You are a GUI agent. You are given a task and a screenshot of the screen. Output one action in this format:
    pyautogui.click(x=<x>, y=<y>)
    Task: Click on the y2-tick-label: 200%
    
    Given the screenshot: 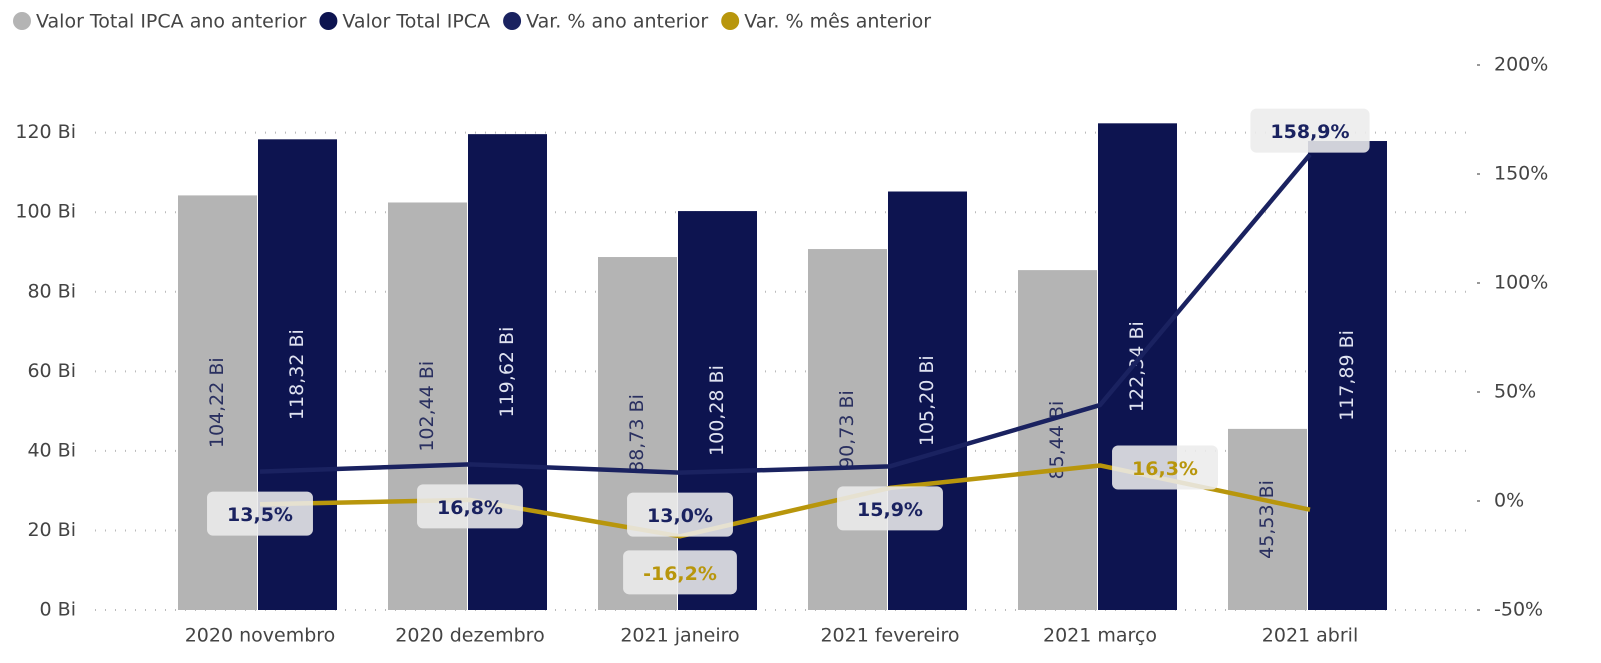 What is the action you would take?
    pyautogui.click(x=1521, y=65)
    